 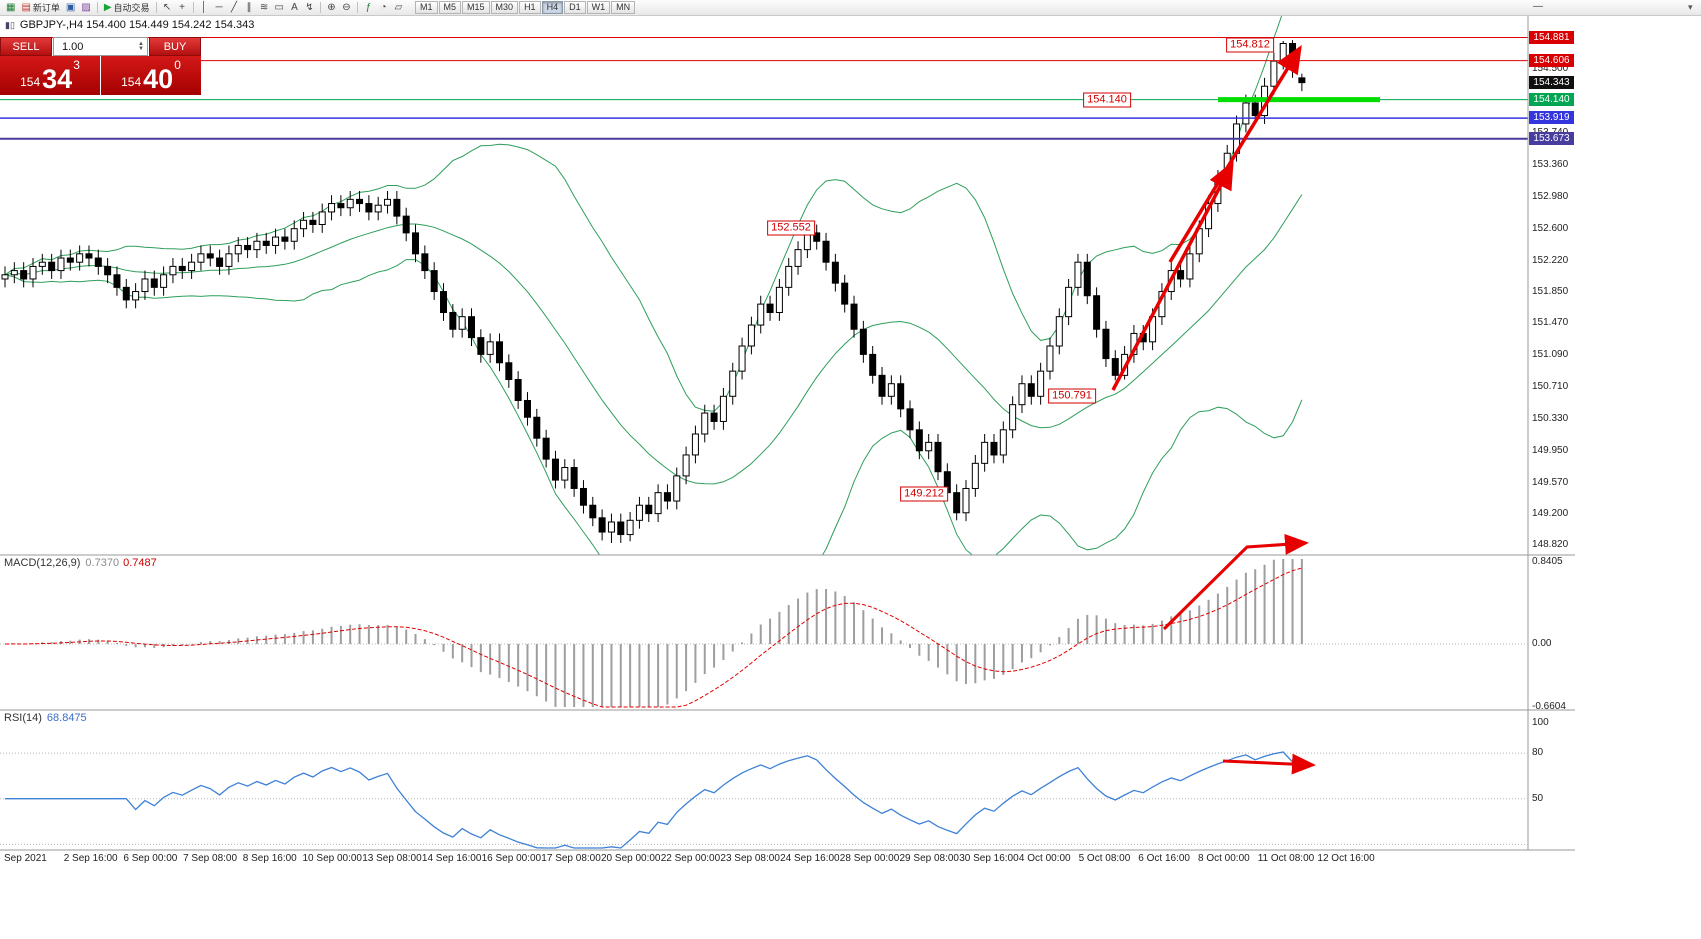 I want to click on time-axis-label: 6 Sep 00:00, so click(x=150, y=858).